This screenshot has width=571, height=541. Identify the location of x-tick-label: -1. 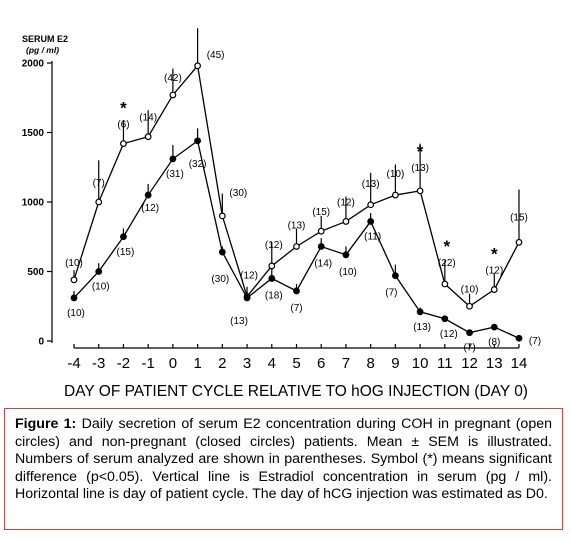
(147, 363).